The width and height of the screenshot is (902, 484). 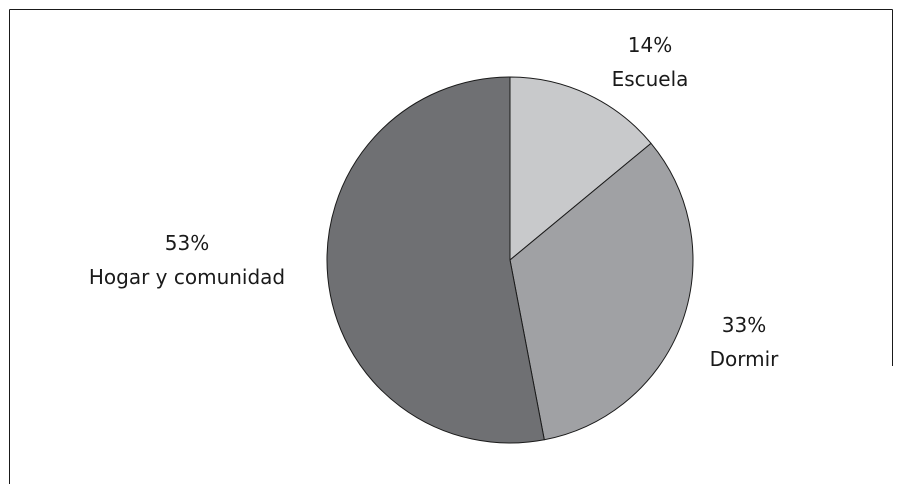 What do you see at coordinates (187, 243) in the screenshot?
I see `slice-percent-hogar-y-comunidad: 53%` at bounding box center [187, 243].